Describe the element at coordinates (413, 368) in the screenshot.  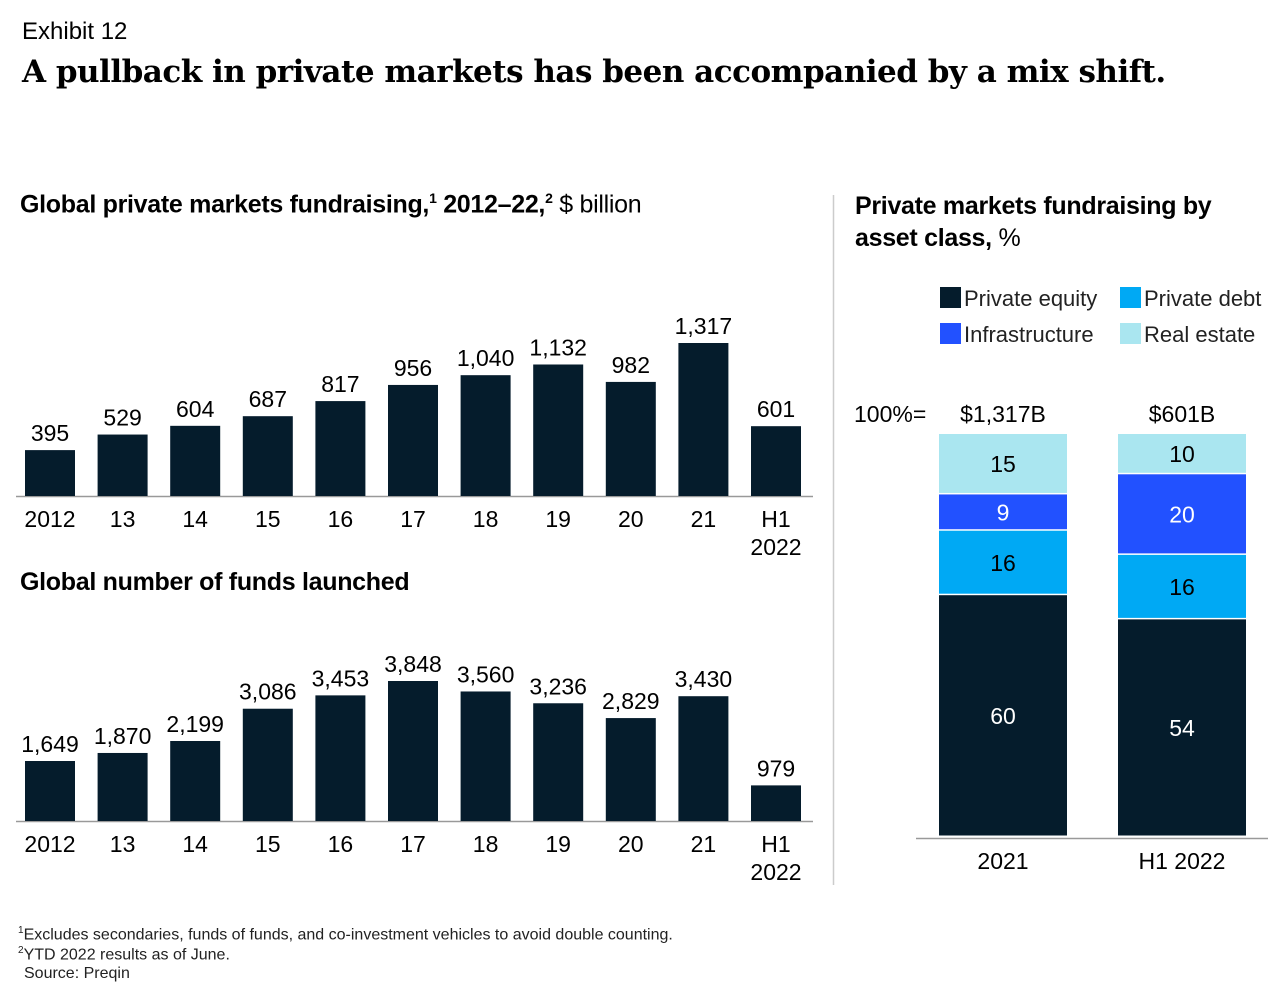
I see `chart1-value-label: 956` at that location.